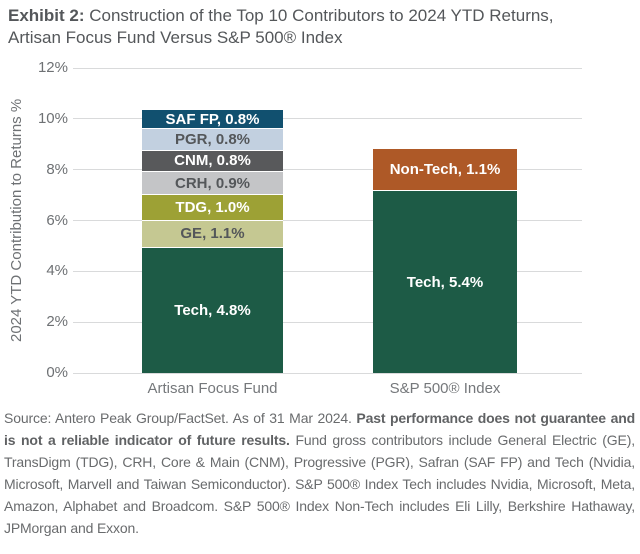  Describe the element at coordinates (52, 67) in the screenshot. I see `y-tick-label: 12%` at that location.